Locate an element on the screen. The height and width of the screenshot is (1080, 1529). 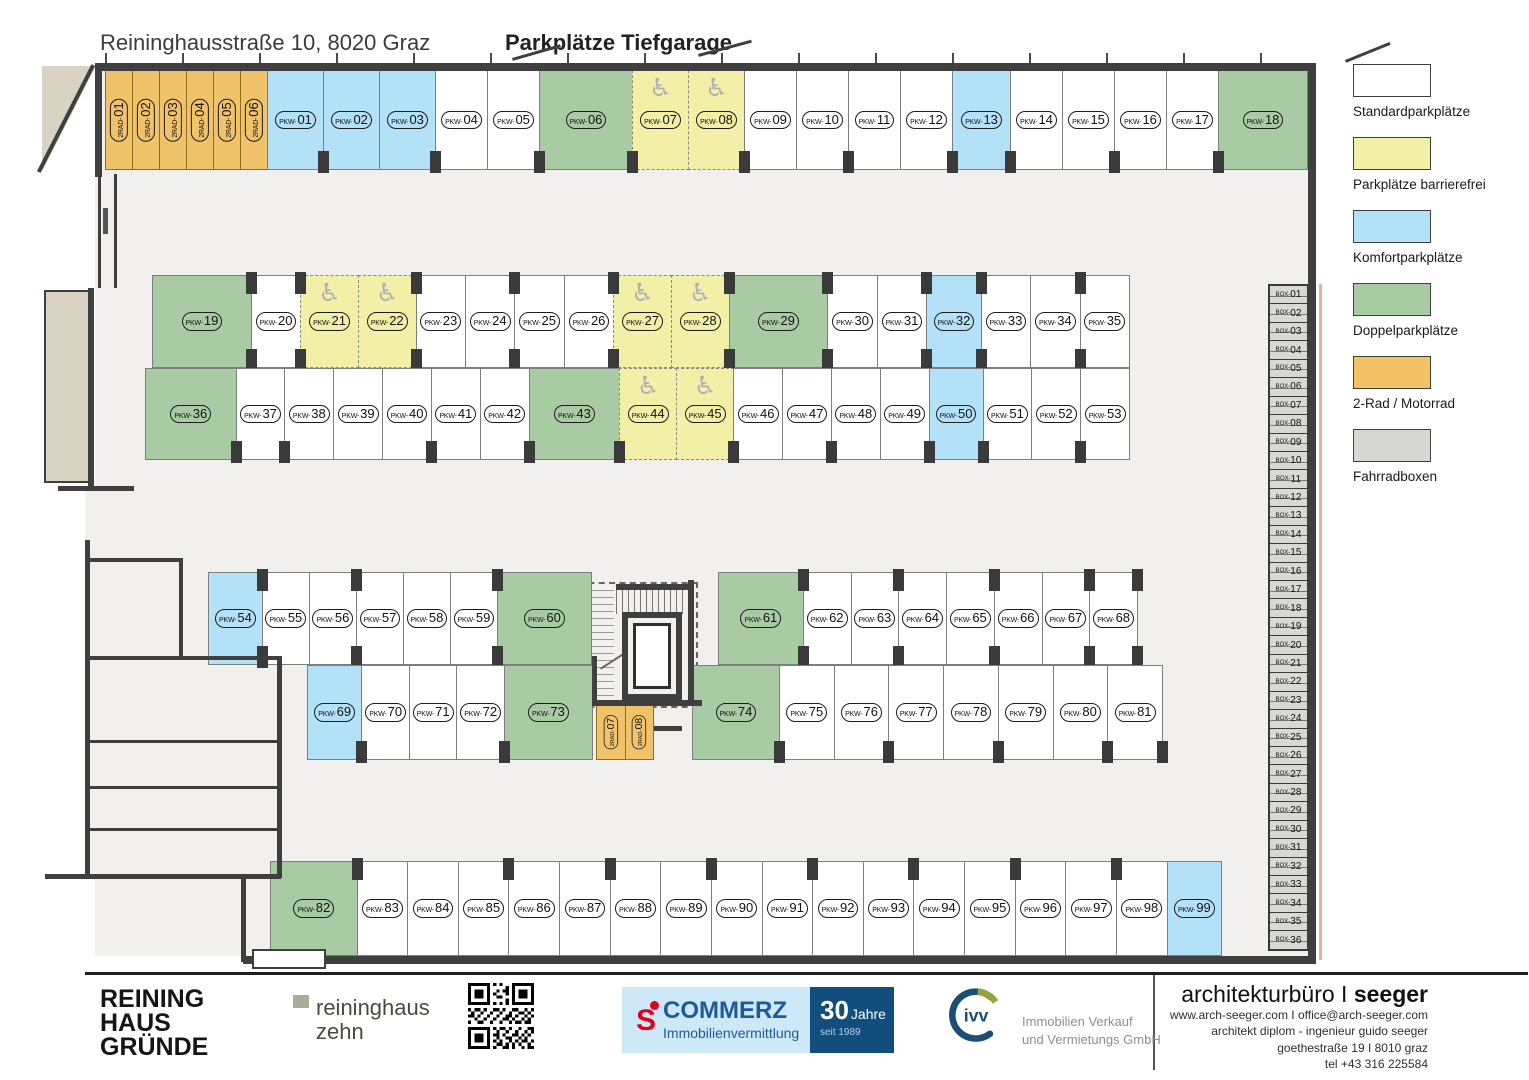
spot-label: PKW- 73 is located at coordinates (548, 712).